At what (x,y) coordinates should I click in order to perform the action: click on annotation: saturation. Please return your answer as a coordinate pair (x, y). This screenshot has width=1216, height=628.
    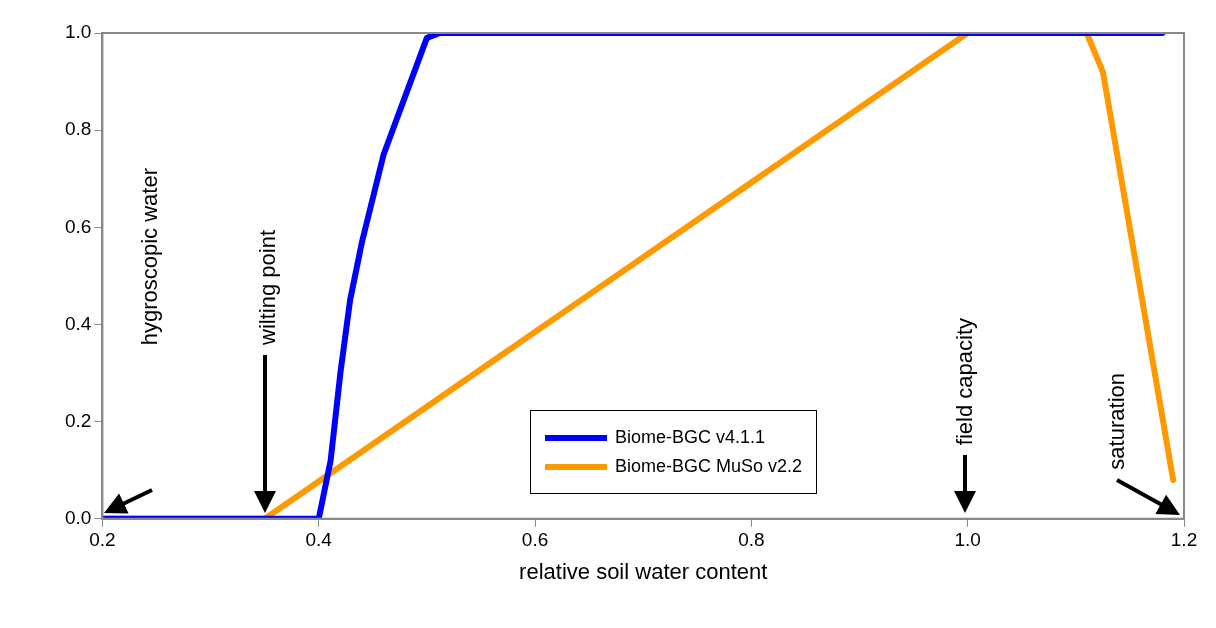
    Looking at the image, I should click on (1116, 421).